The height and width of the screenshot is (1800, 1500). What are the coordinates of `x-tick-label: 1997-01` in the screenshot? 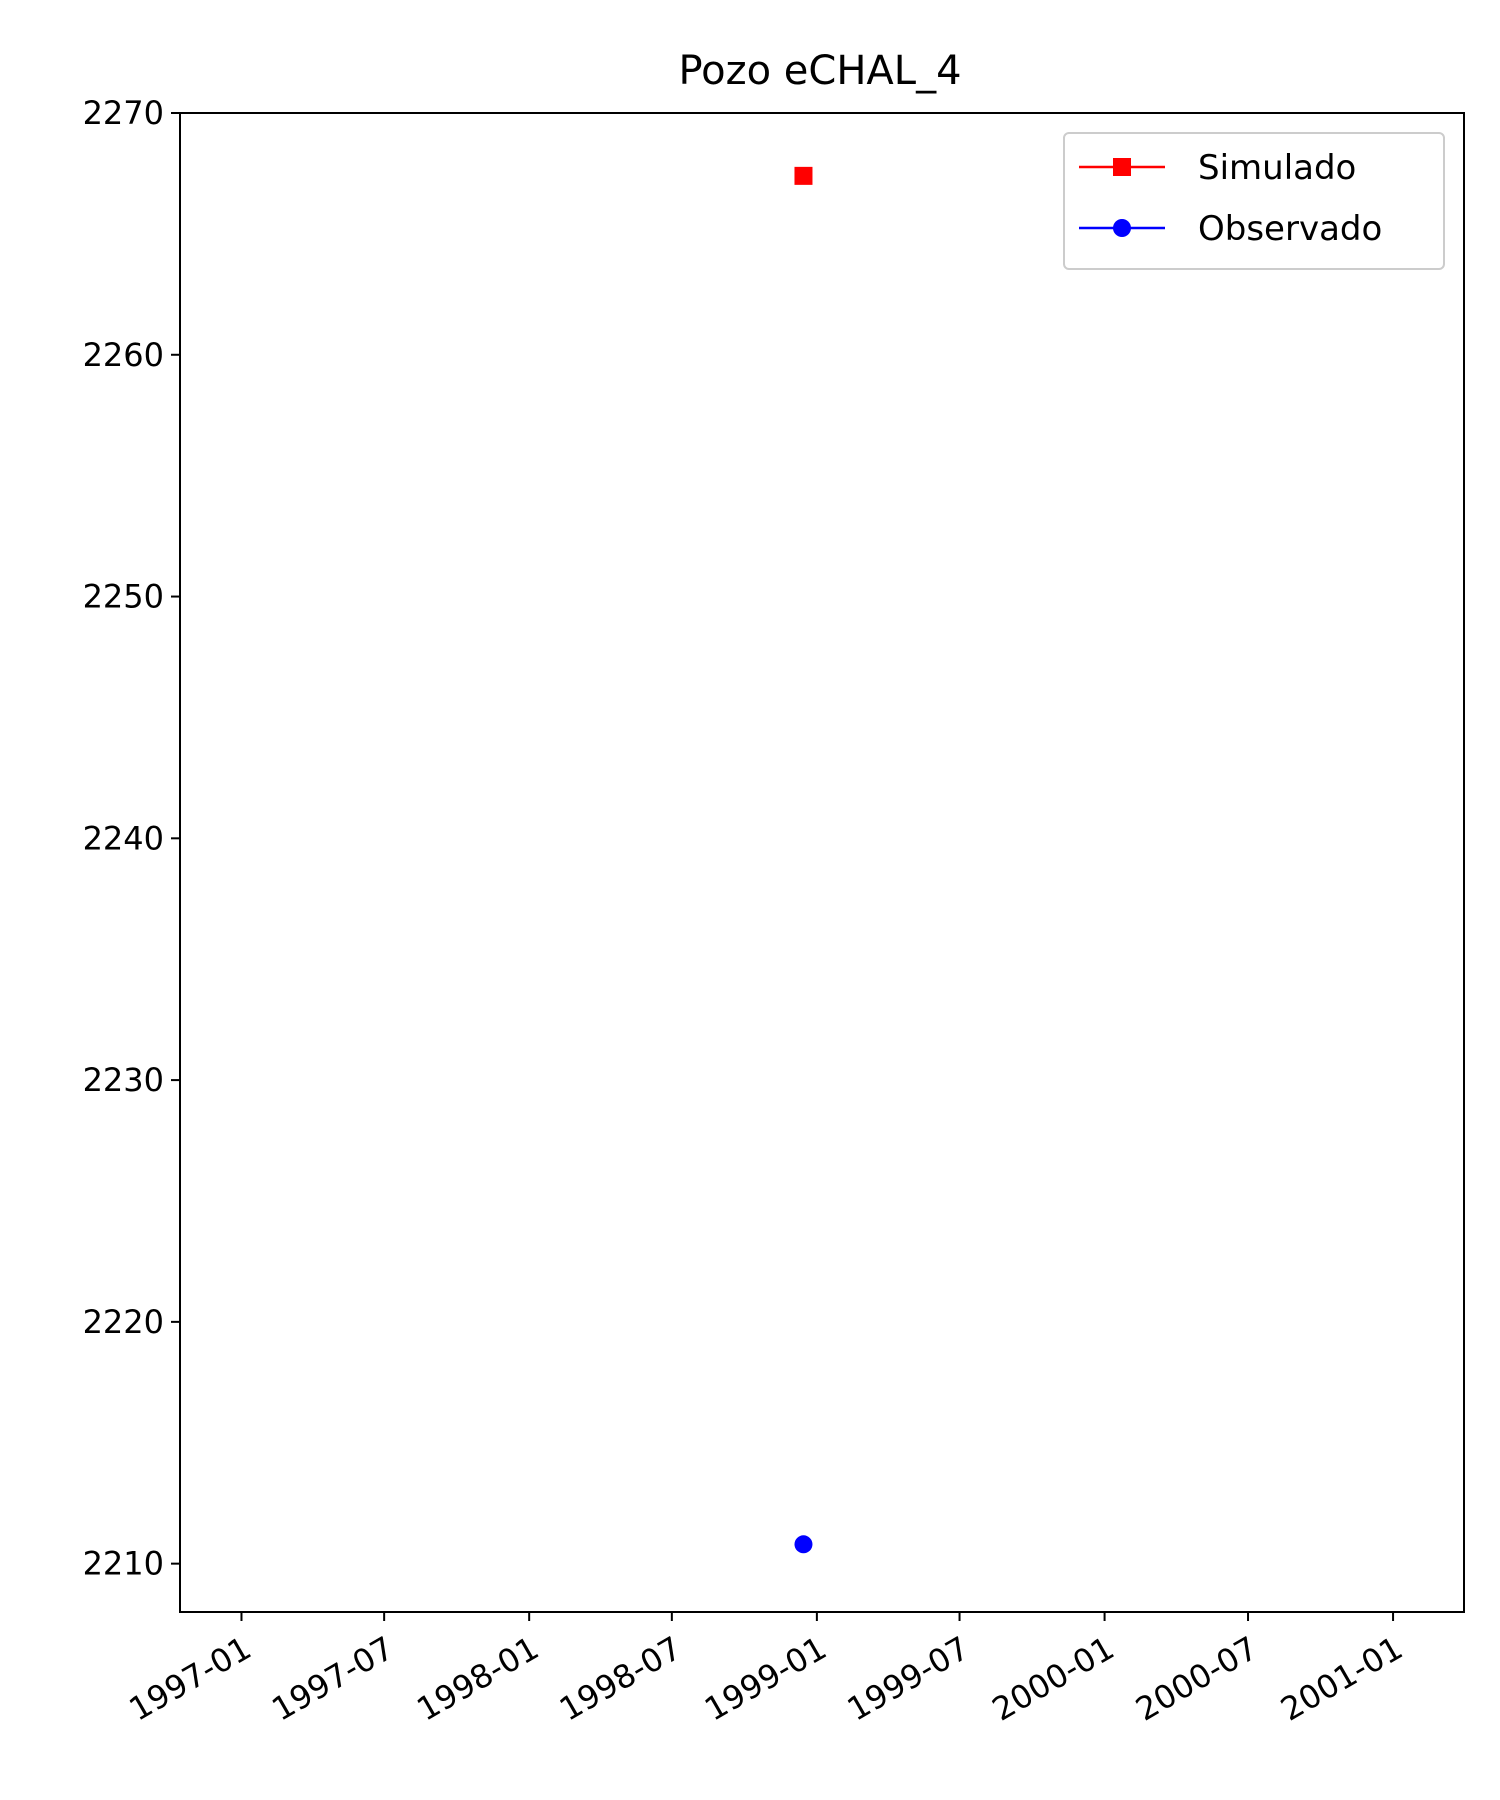 It's located at (190, 1679).